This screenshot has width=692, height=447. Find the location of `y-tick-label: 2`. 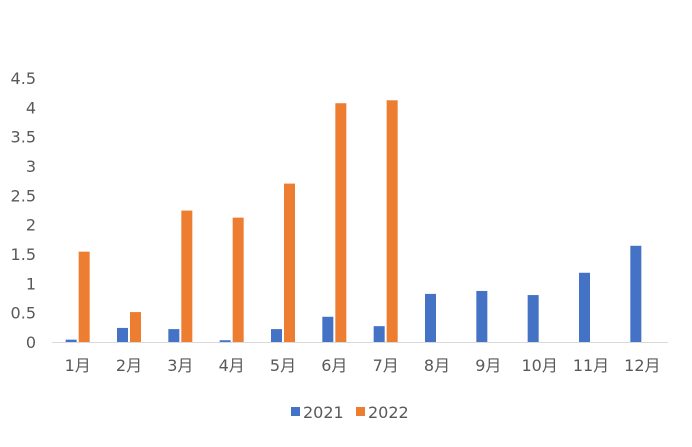

y-tick-label: 2 is located at coordinates (31, 225).